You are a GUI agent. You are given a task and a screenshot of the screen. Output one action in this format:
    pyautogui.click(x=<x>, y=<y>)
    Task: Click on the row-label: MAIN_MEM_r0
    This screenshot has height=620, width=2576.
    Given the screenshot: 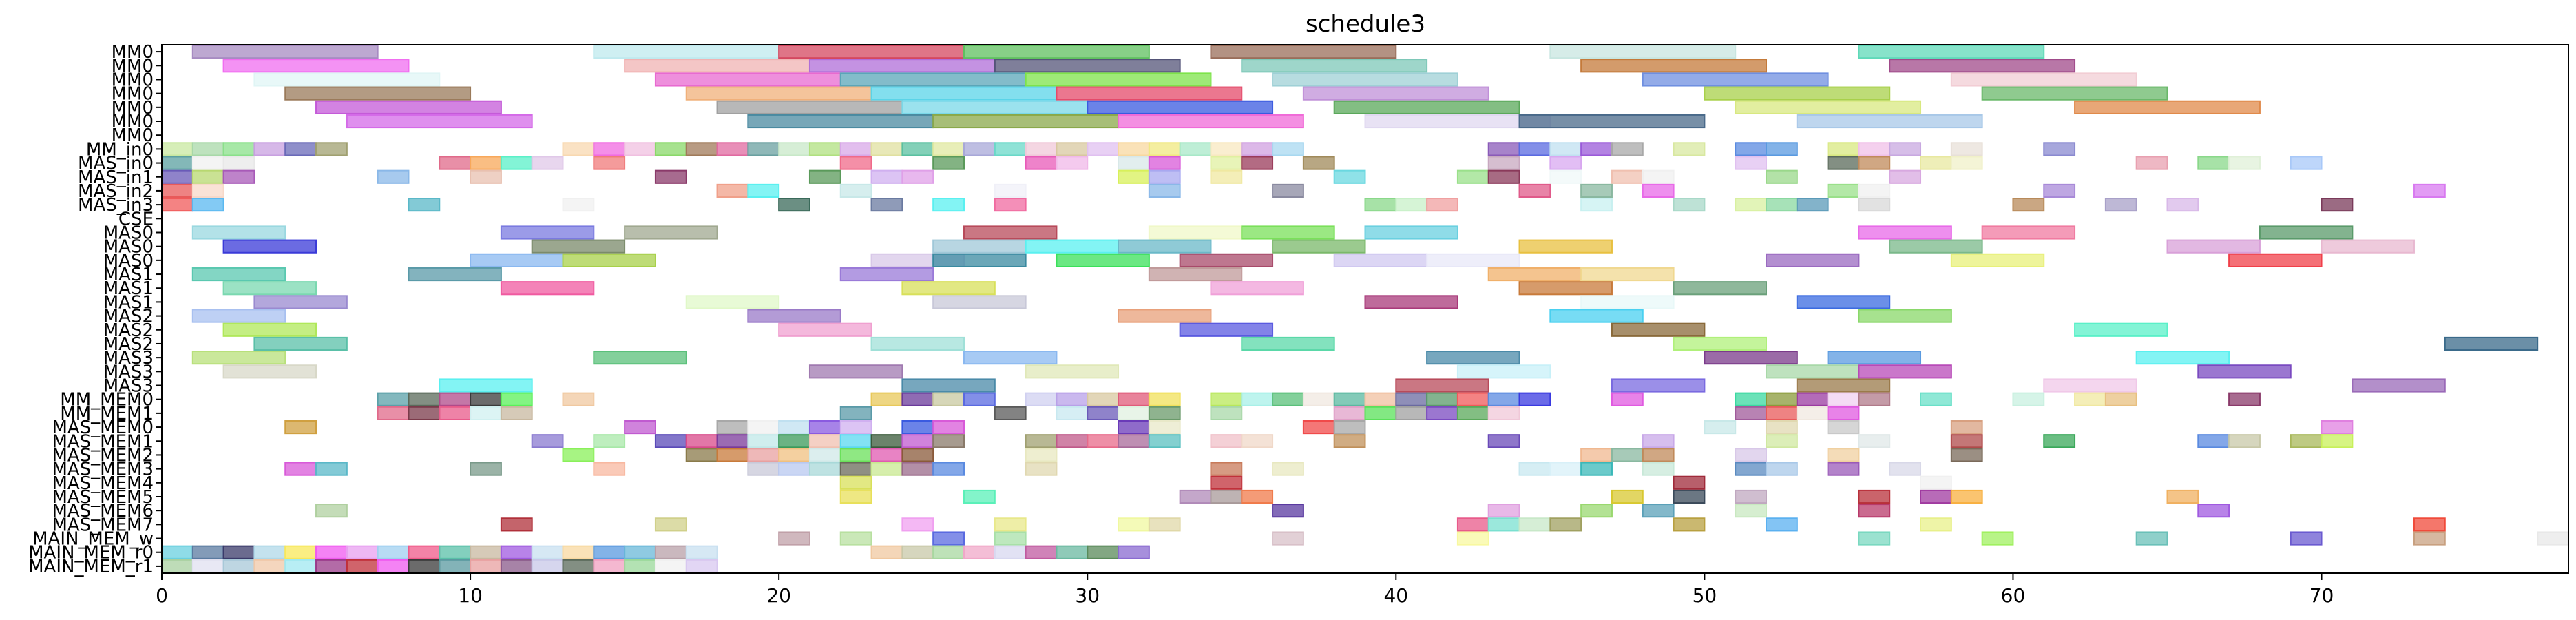 What is the action you would take?
    pyautogui.click(x=91, y=553)
    